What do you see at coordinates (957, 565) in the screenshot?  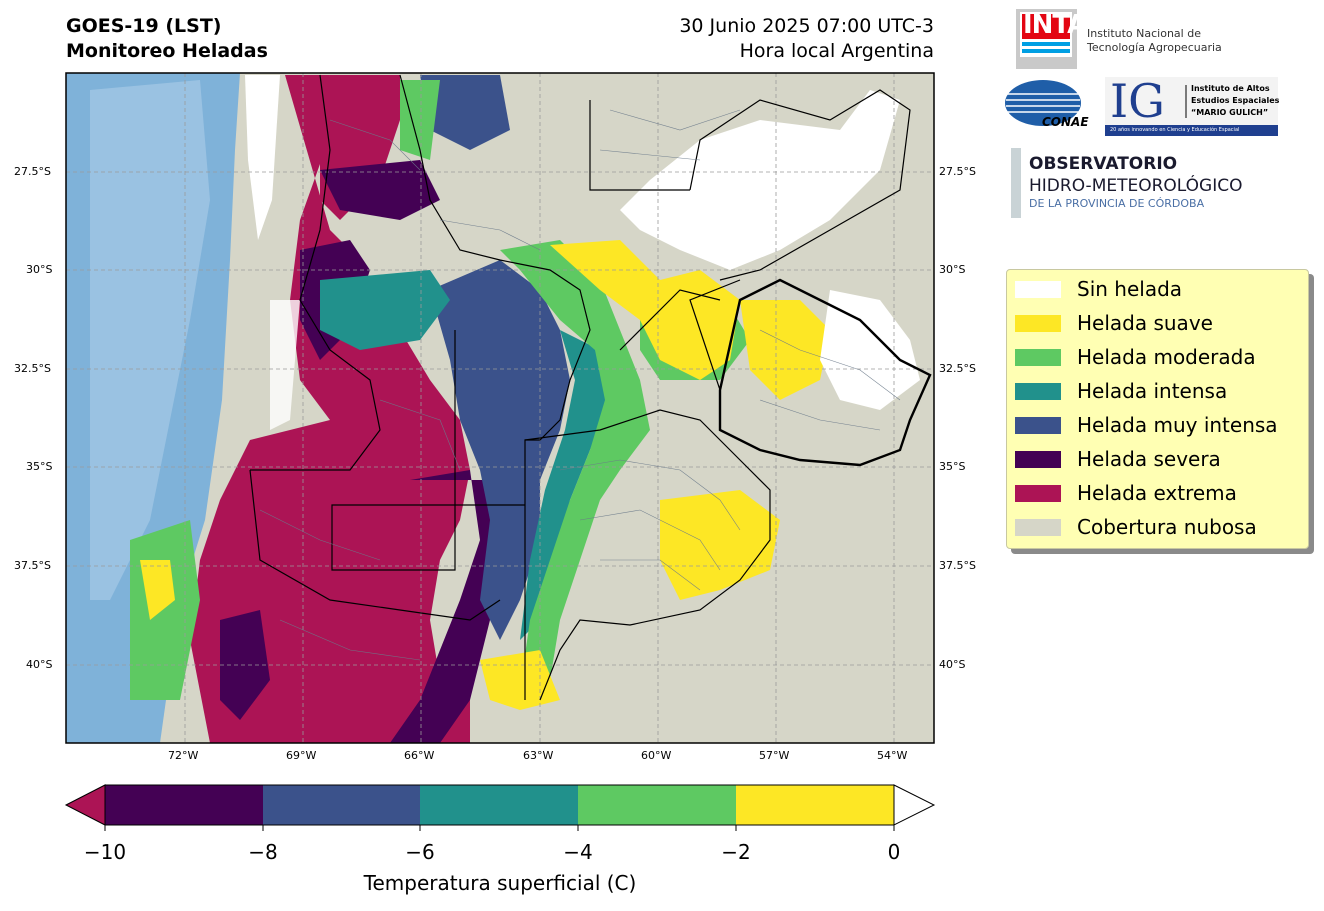 I see `lat-tick-right: 37.5°S` at bounding box center [957, 565].